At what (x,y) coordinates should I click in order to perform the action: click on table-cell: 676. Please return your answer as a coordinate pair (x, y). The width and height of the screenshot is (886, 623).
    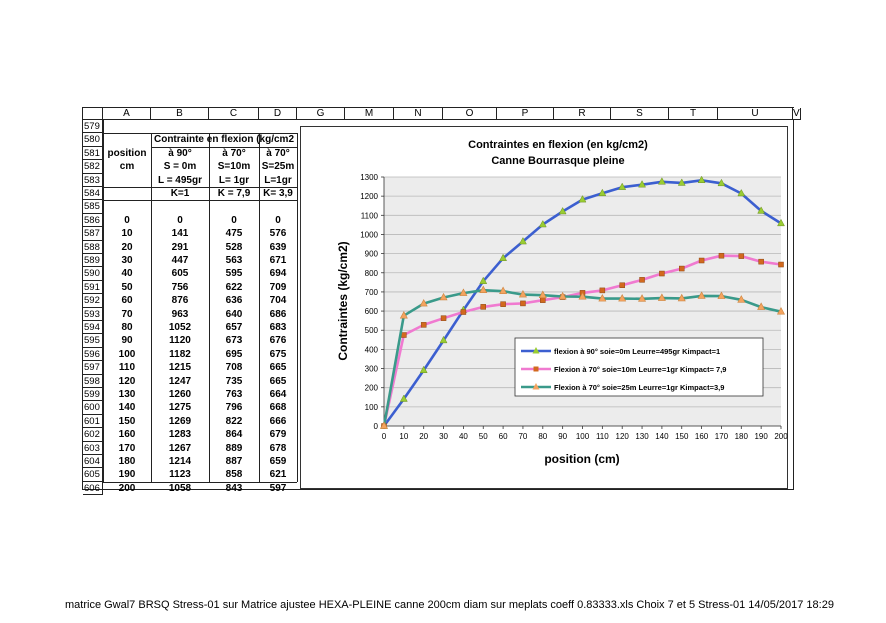
    Looking at the image, I should click on (278, 341).